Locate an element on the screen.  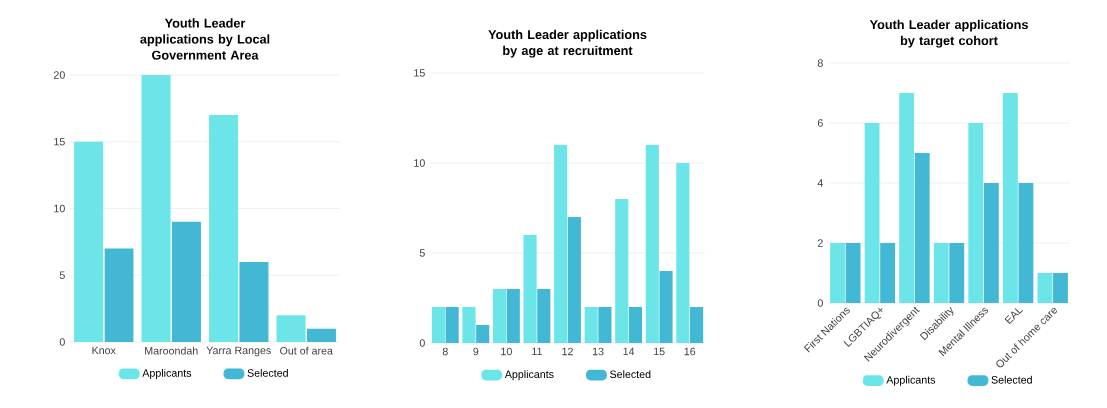
x-tick-label: 12 is located at coordinates (567, 351).